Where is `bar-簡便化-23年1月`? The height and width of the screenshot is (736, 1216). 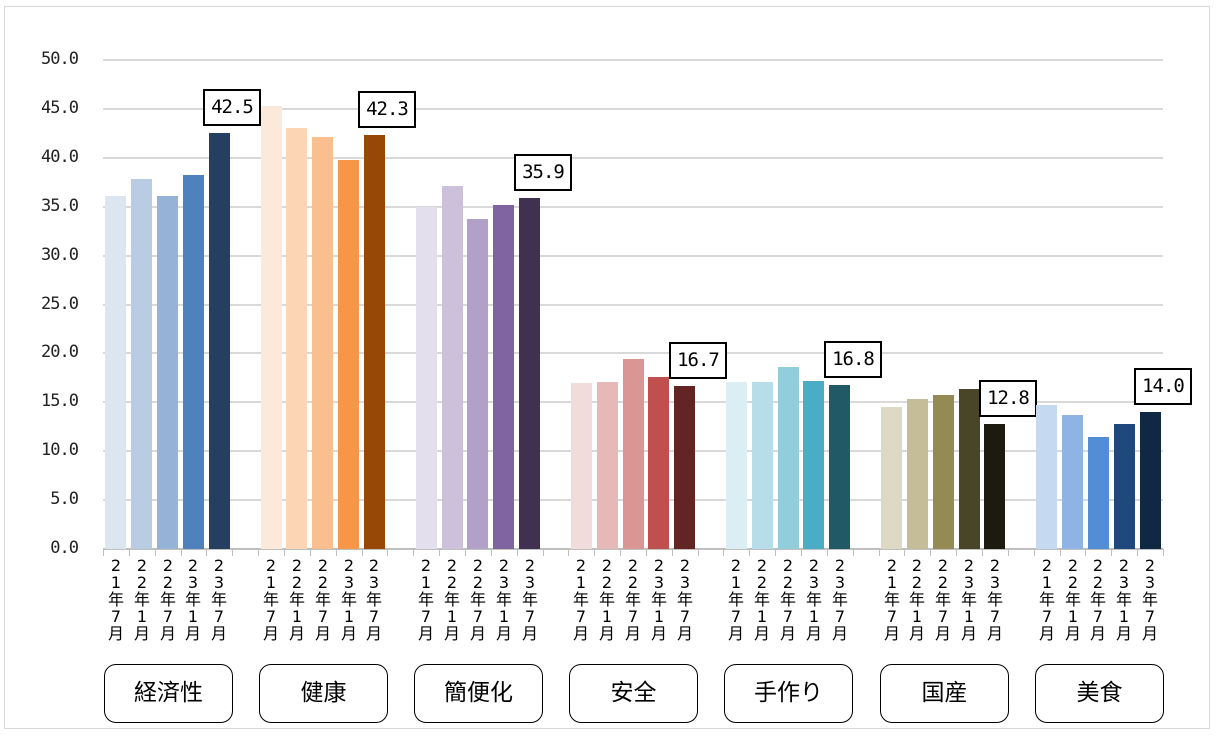 bar-簡便化-23年1月 is located at coordinates (503, 377).